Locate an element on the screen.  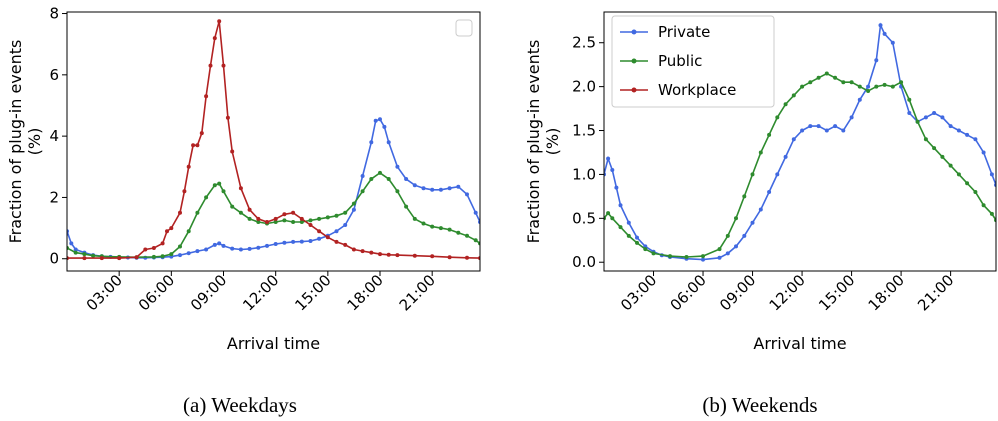
legend-label-private: Private is located at coordinates (684, 32).